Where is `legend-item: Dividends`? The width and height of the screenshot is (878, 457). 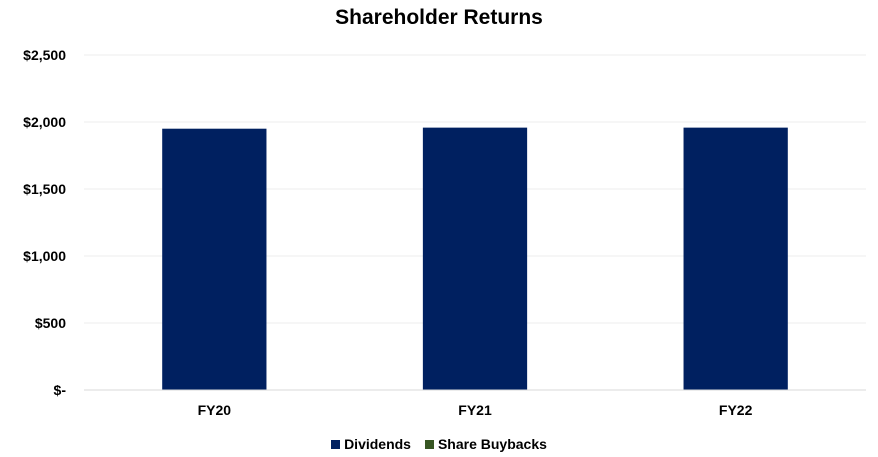
legend-item: Dividends is located at coordinates (371, 444).